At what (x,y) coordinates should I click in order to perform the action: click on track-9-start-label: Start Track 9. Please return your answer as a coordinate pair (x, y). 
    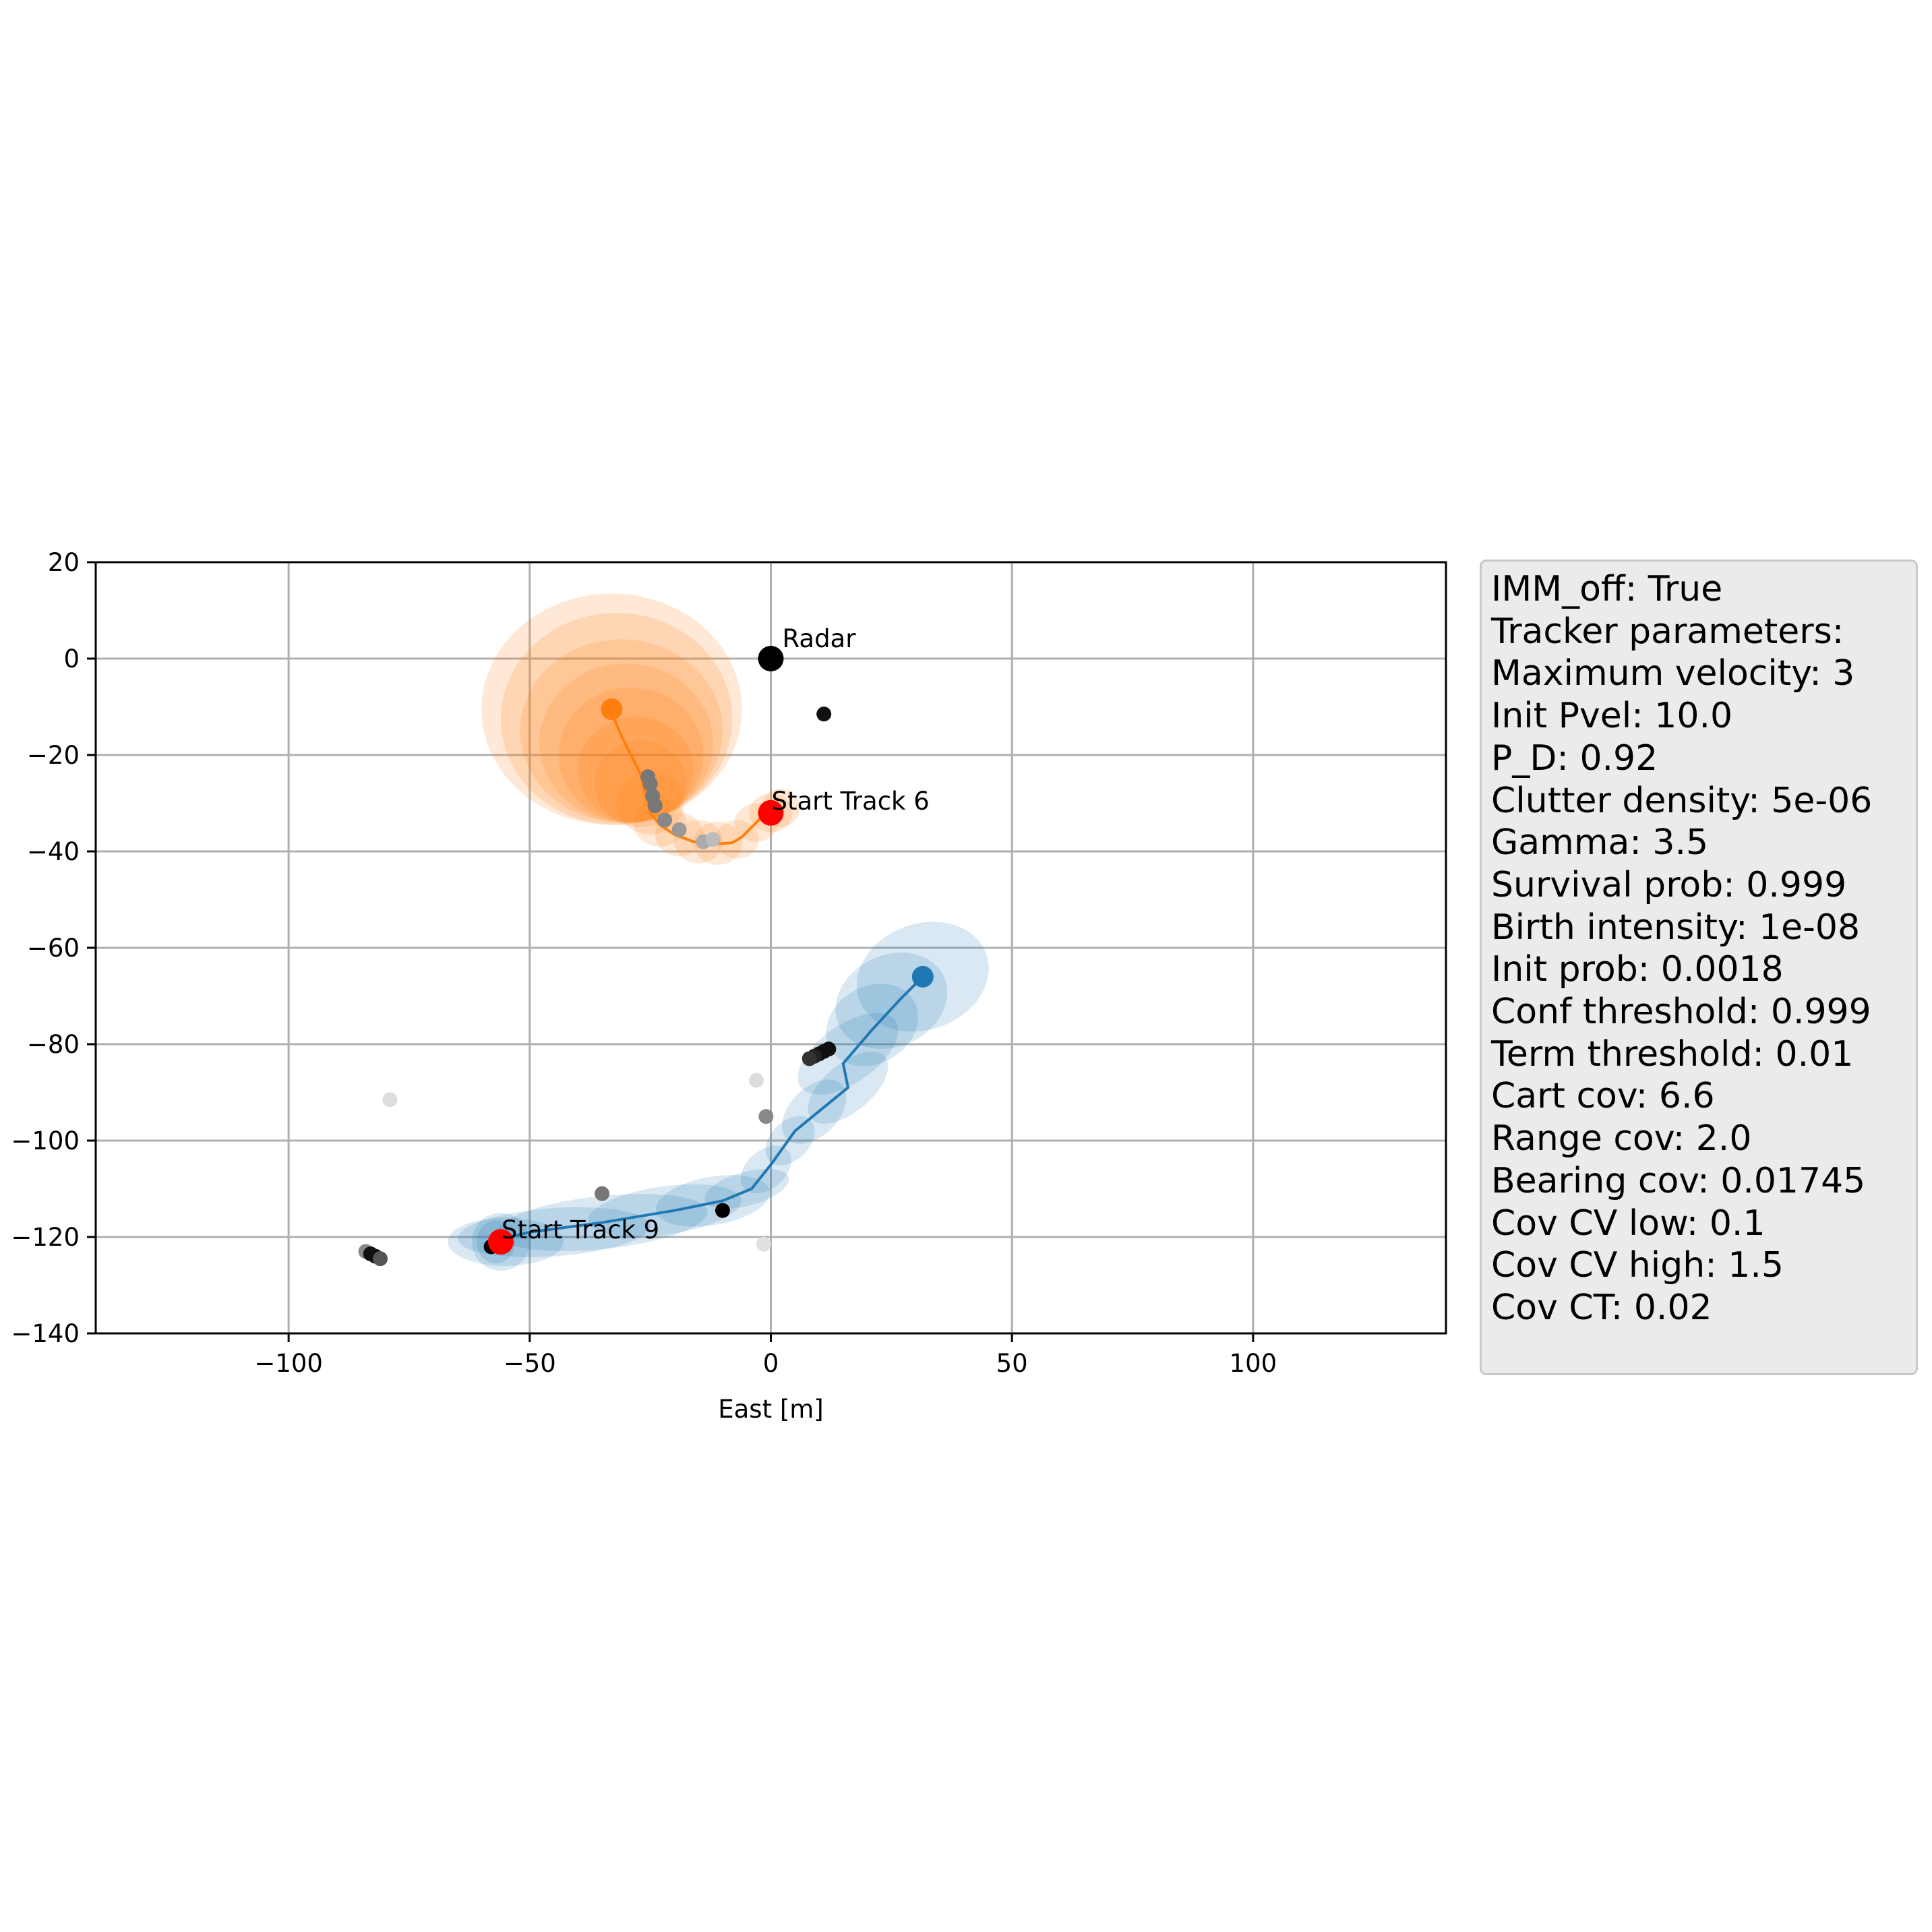
    Looking at the image, I should click on (580, 1229).